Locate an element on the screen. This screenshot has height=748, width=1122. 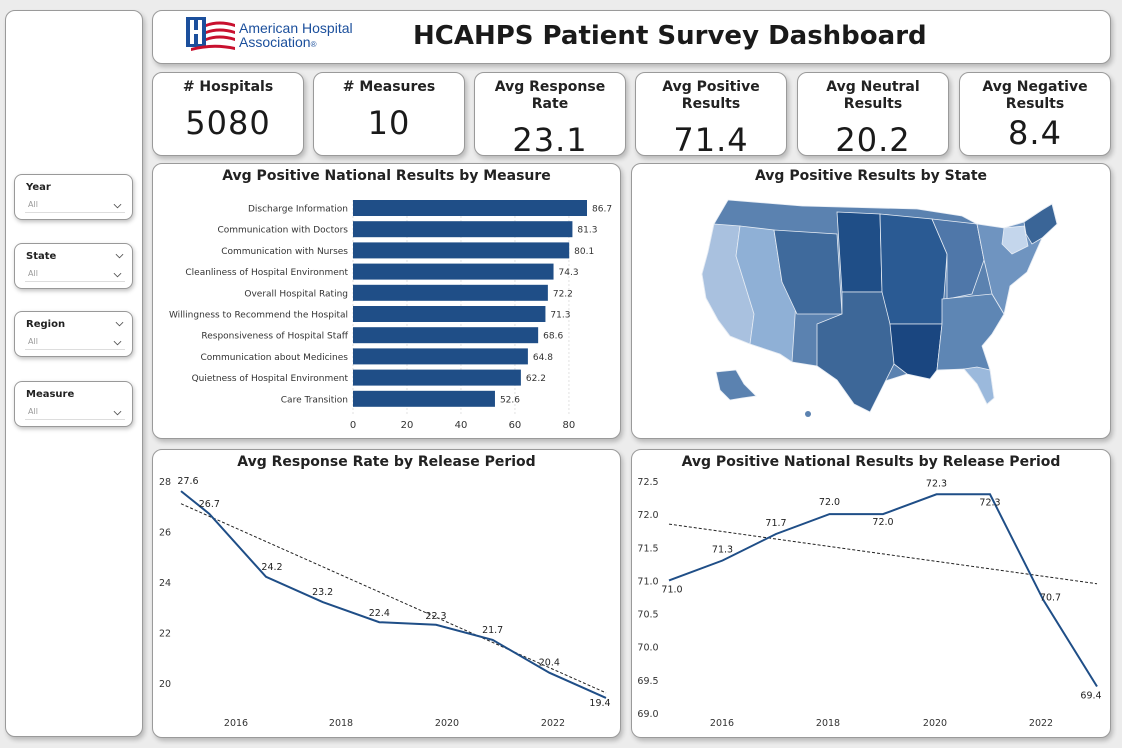
line-chart-1-title: Avg Response Rate by Release Period is located at coordinates (386, 462).